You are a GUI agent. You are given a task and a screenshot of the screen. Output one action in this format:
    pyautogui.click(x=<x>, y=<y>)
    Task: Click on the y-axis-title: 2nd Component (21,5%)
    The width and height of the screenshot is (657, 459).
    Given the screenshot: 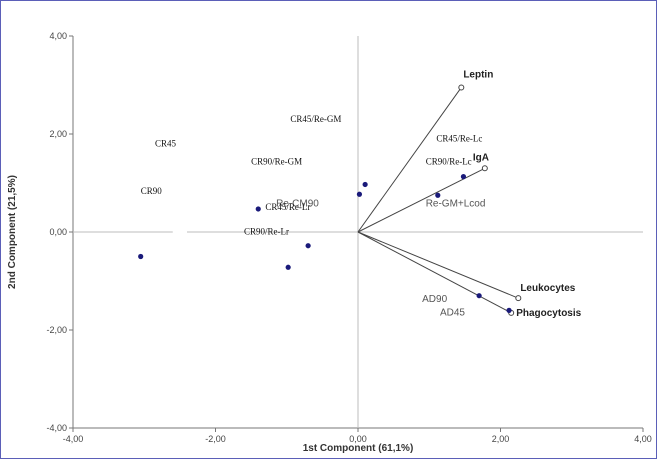 What is the action you would take?
    pyautogui.click(x=12, y=232)
    